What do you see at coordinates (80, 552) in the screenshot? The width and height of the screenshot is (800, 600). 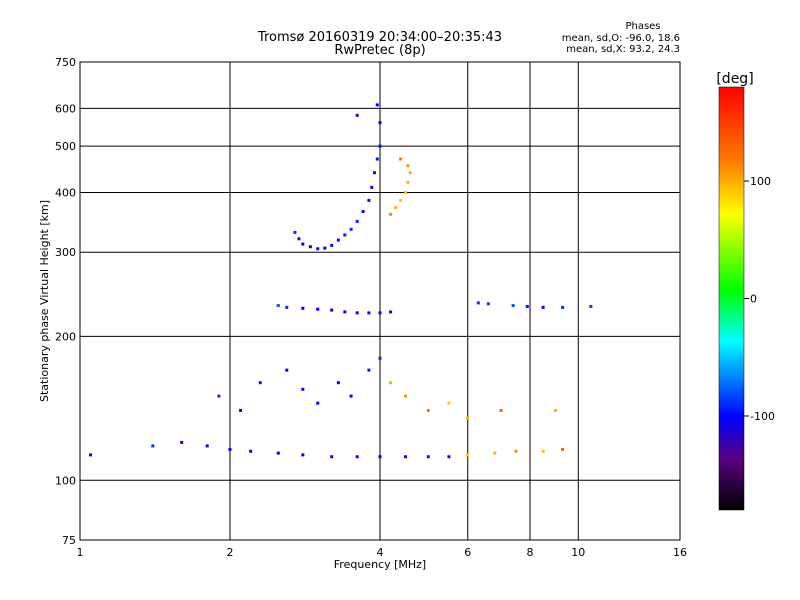 I see `x-tick-label: 1` at bounding box center [80, 552].